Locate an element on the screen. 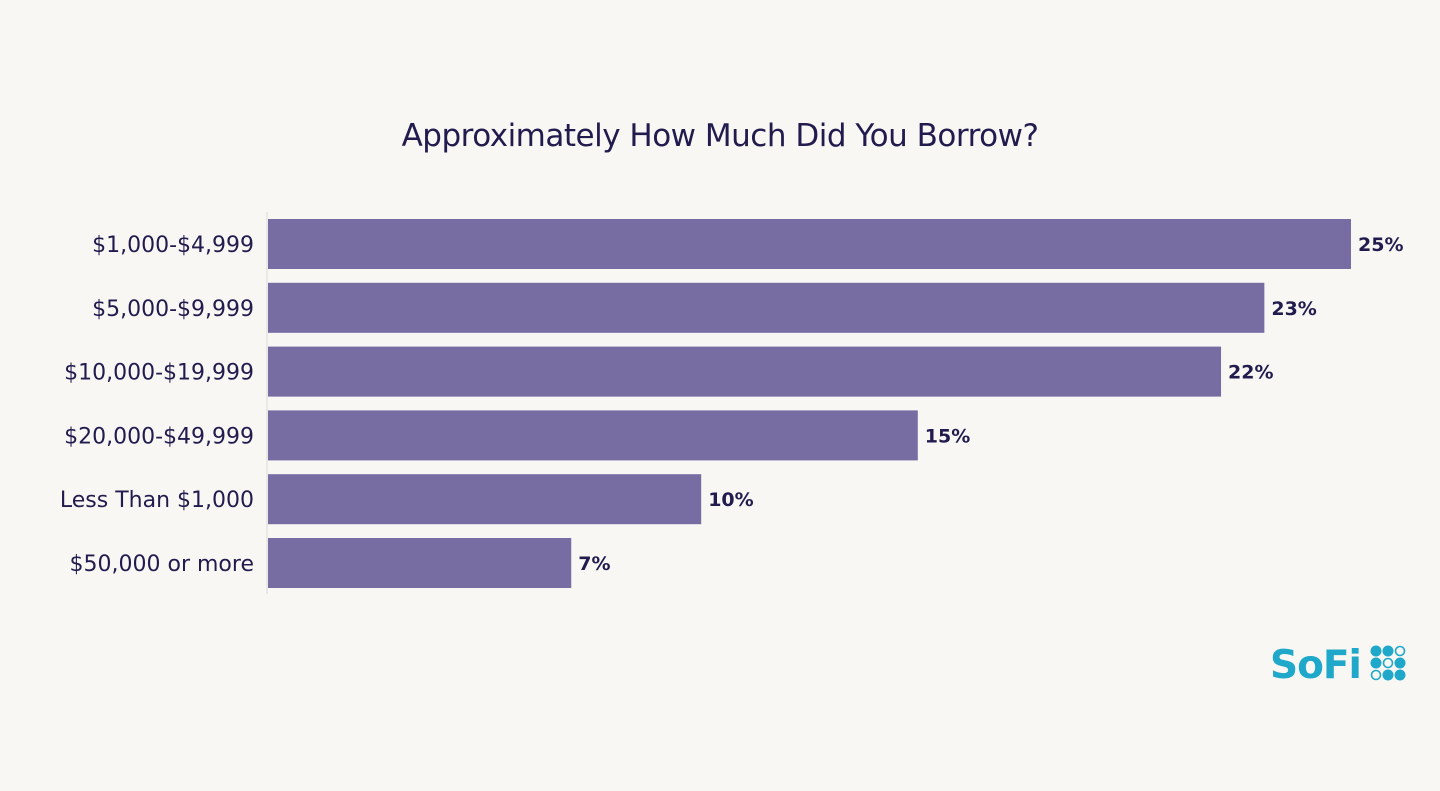  value-label: 22% is located at coordinates (1250, 373).